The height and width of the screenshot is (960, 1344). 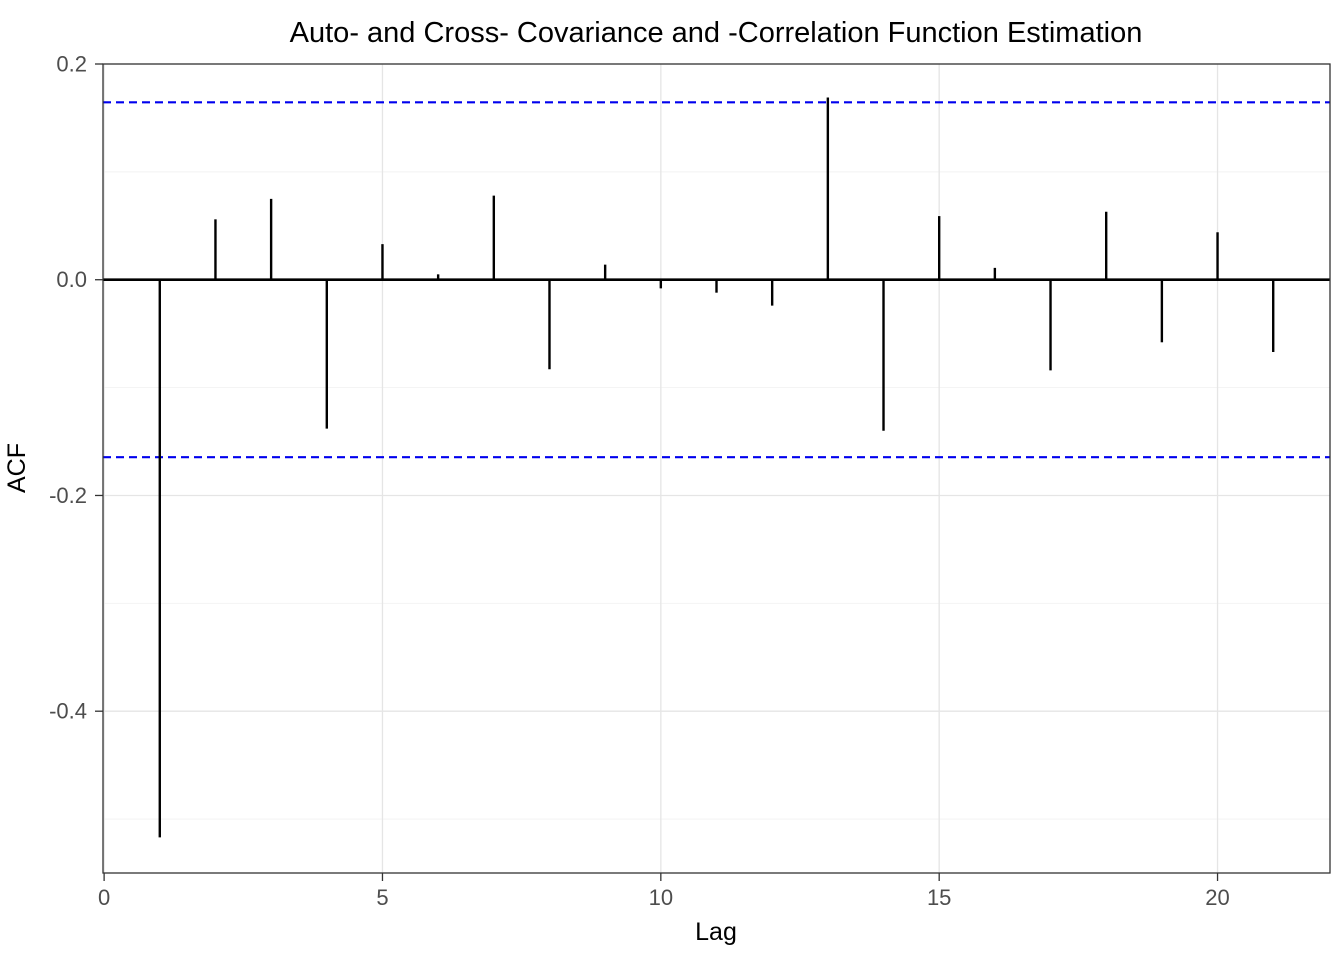 What do you see at coordinates (939, 897) in the screenshot?
I see `x-tick-label: 15` at bounding box center [939, 897].